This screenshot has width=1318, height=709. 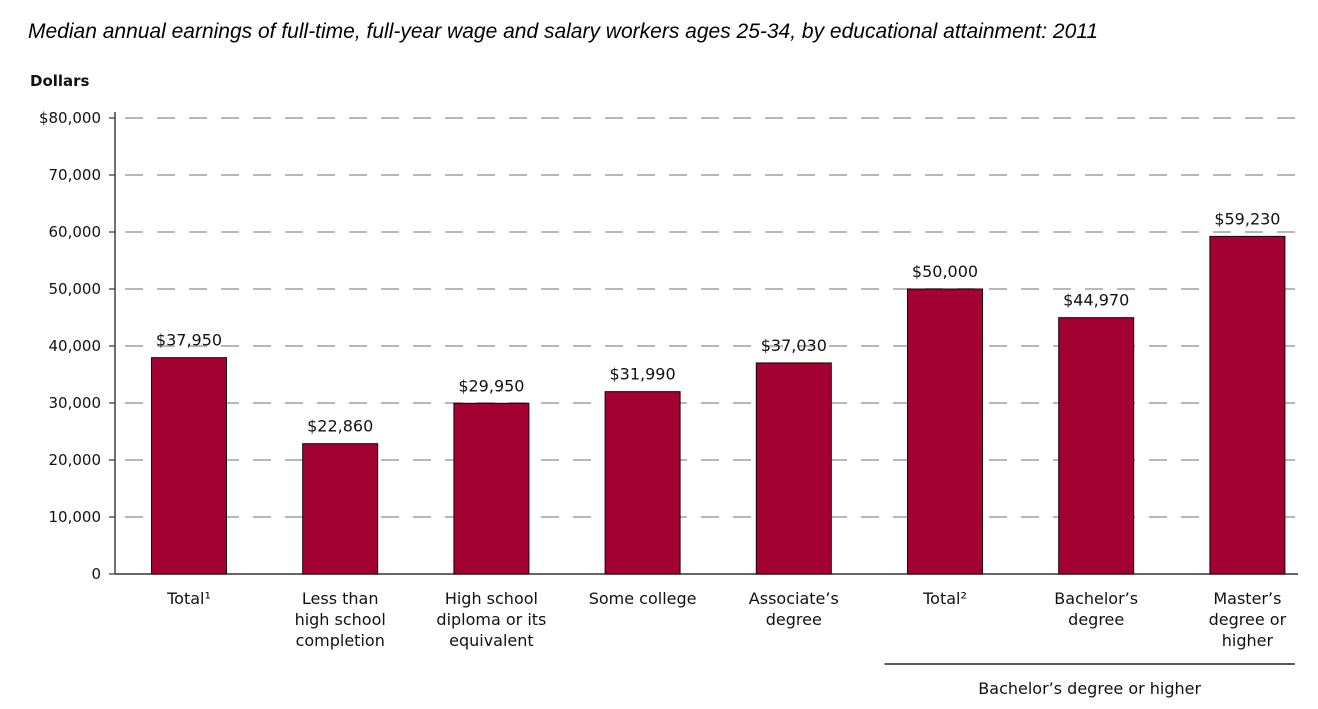 I want to click on data-label: $37,030, so click(x=794, y=345).